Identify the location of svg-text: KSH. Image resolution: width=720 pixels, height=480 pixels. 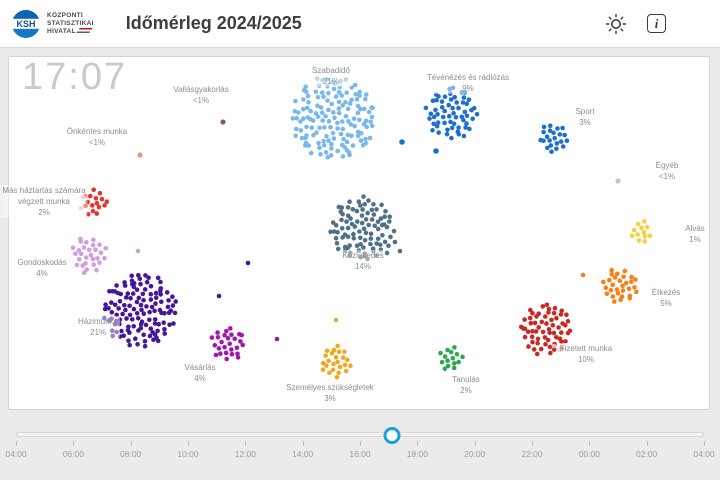
(25, 23).